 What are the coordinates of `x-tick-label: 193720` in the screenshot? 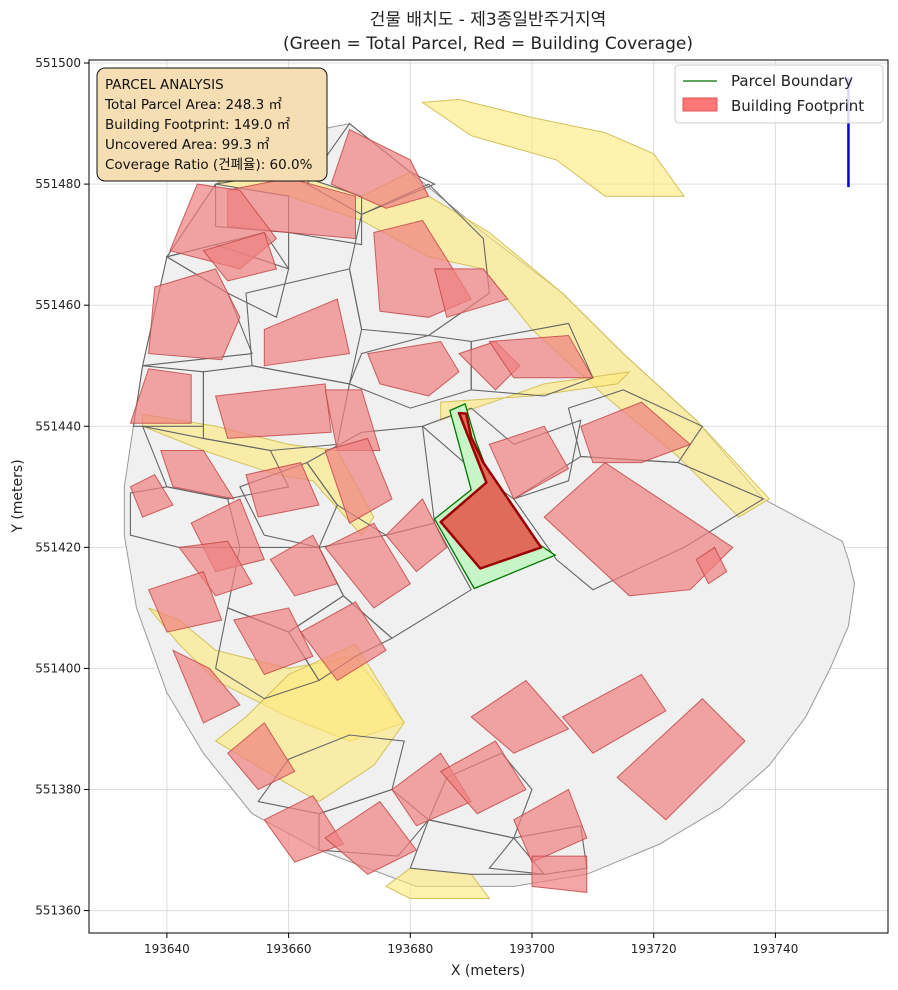 It's located at (654, 949).